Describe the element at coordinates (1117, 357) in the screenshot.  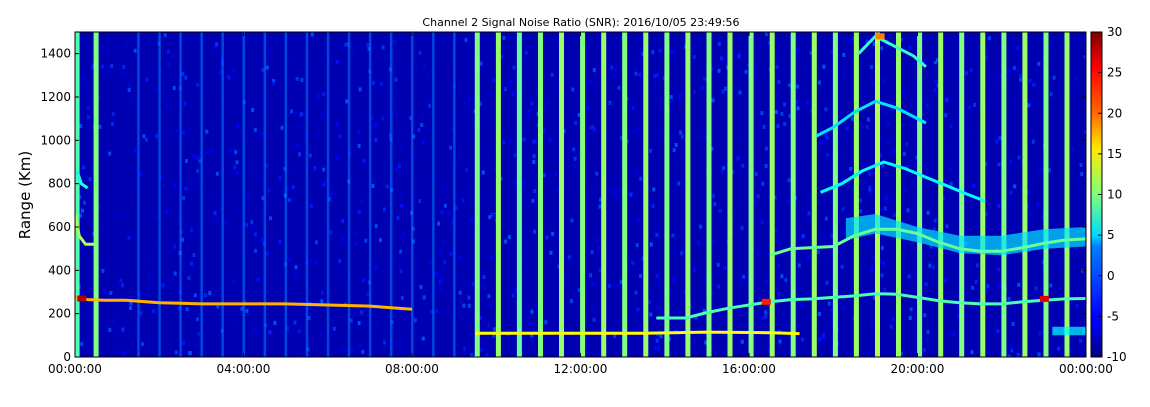
I see `colorbar-tick-label: -10` at that location.